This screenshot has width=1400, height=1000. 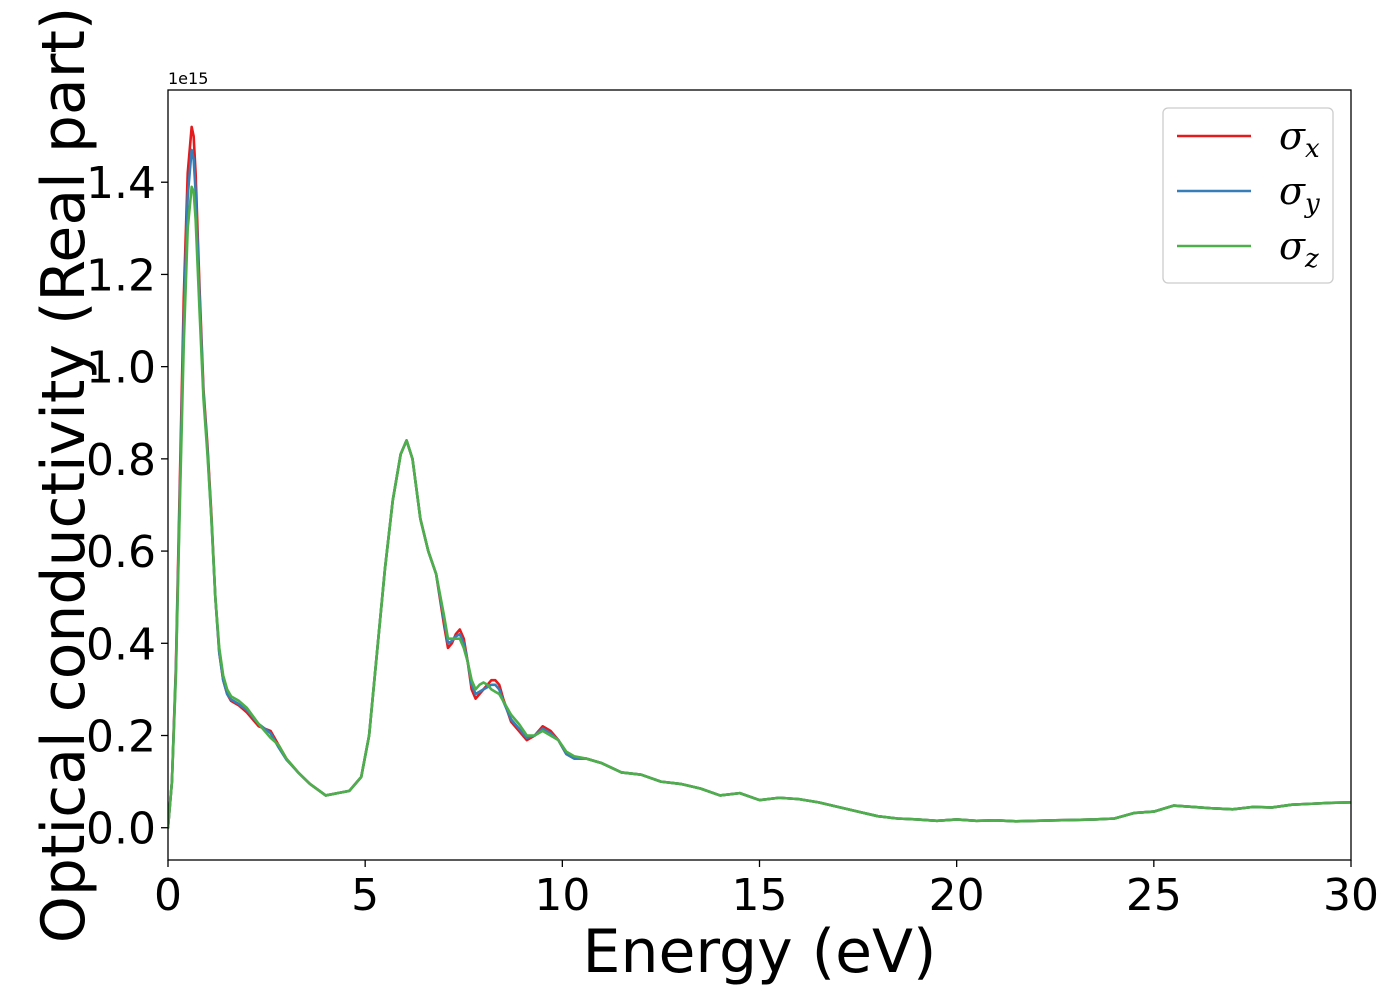 I want to click on y-axis: 0.0 0.2 0.4 0.6 0.8 1.0 1.2 1.4, so click(x=127, y=506).